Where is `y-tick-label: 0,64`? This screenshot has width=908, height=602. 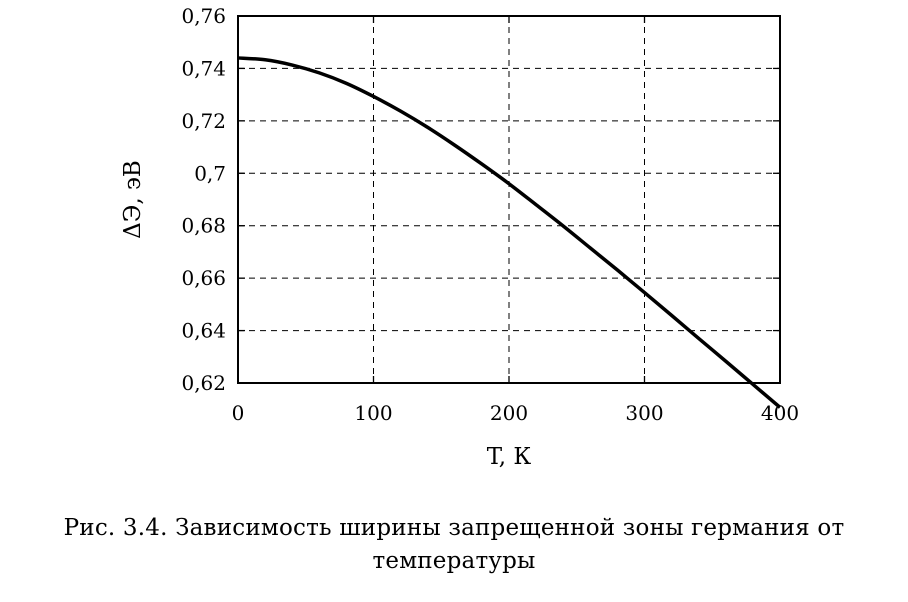 y-tick-label: 0,64 is located at coordinates (203, 331).